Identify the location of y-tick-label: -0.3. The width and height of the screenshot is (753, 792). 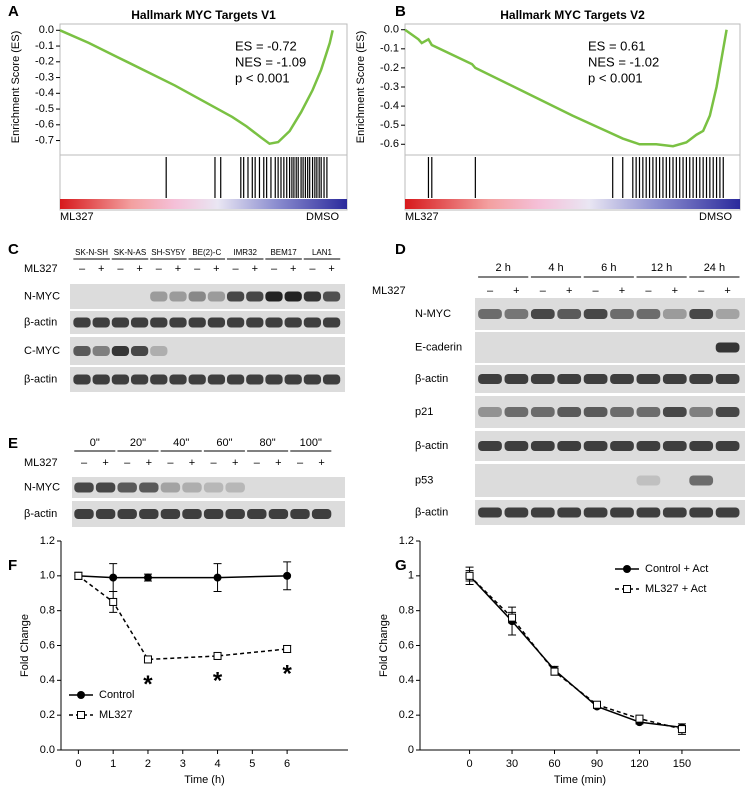
(44, 77).